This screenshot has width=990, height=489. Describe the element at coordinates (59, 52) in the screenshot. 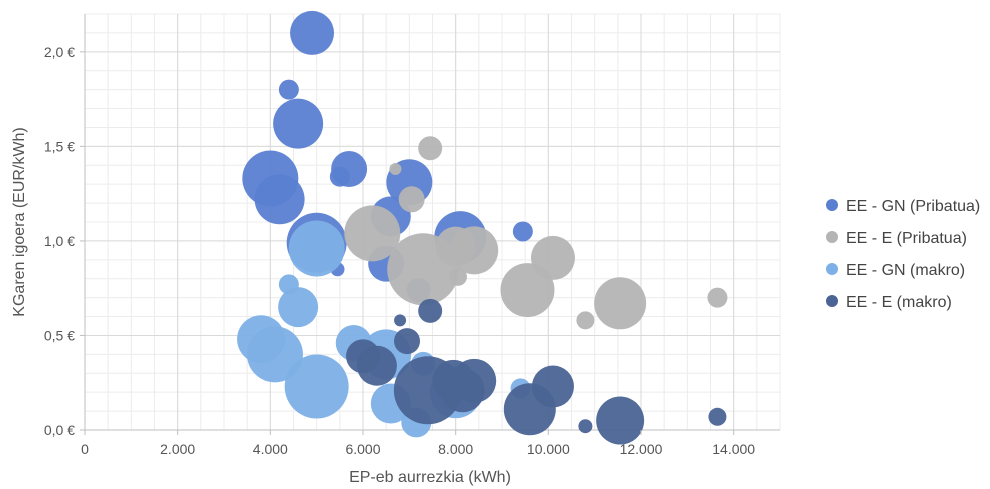

I see `y-tick-label: 2,0 €` at that location.